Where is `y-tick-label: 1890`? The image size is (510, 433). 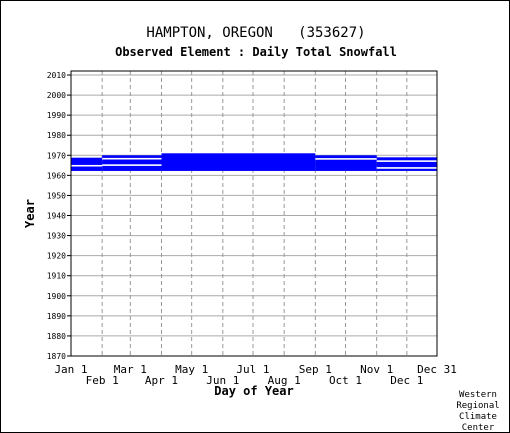 y-tick-label: 1890 is located at coordinates (56, 316).